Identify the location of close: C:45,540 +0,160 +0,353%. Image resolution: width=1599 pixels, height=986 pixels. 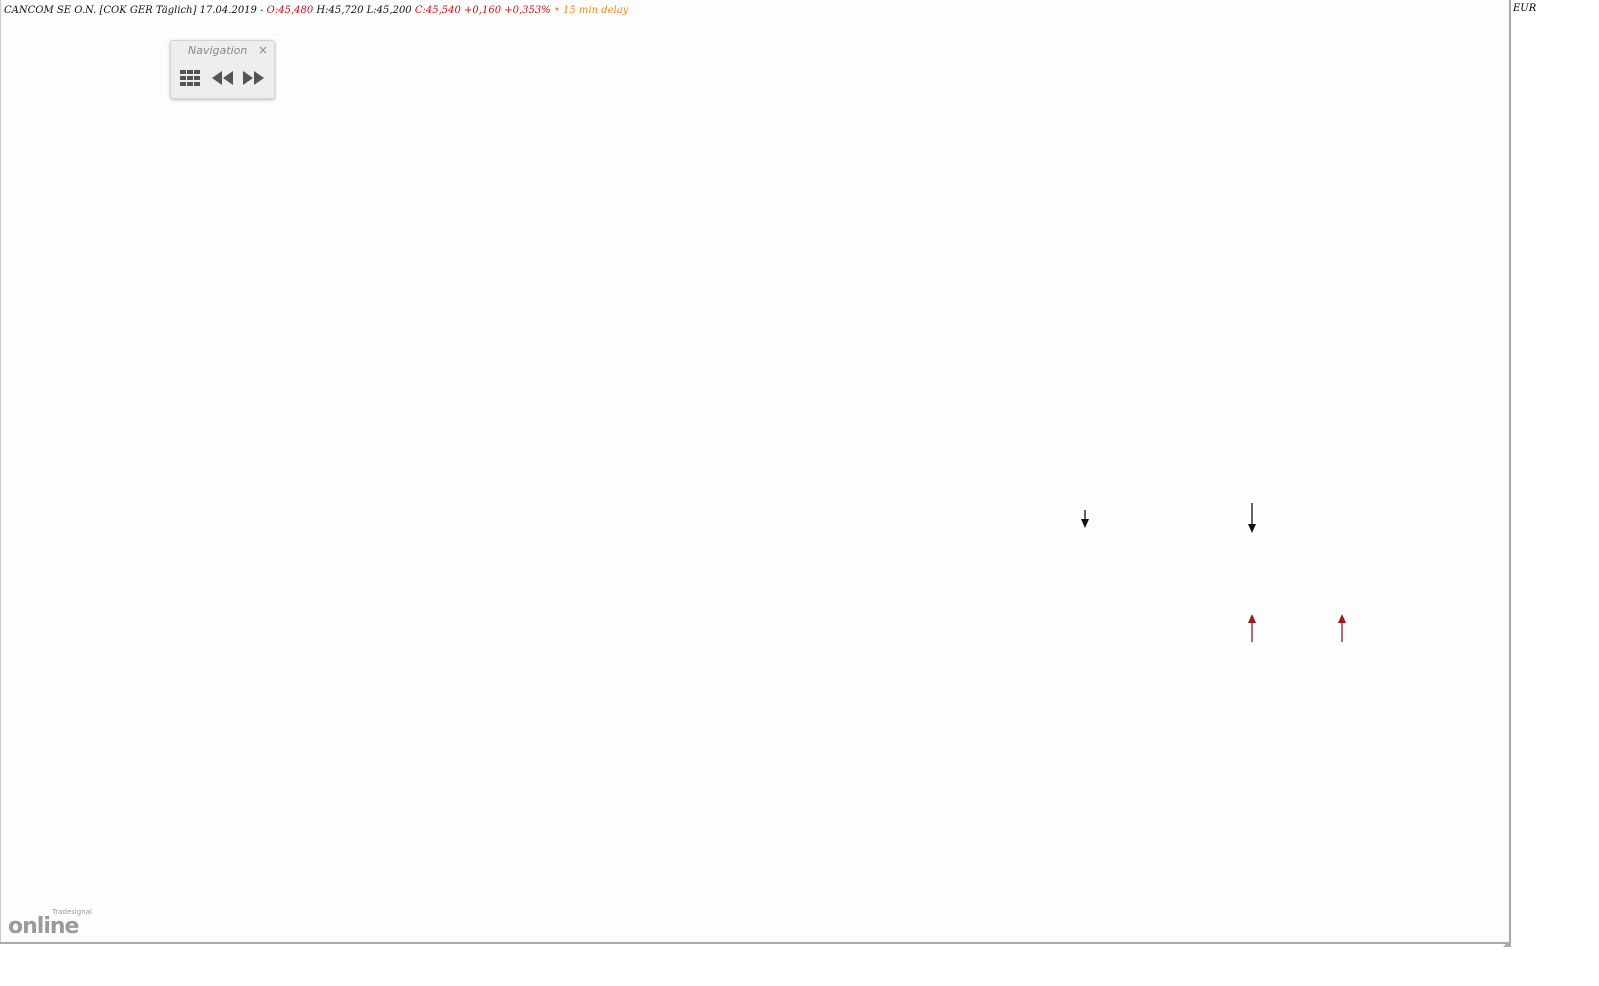
(482, 10).